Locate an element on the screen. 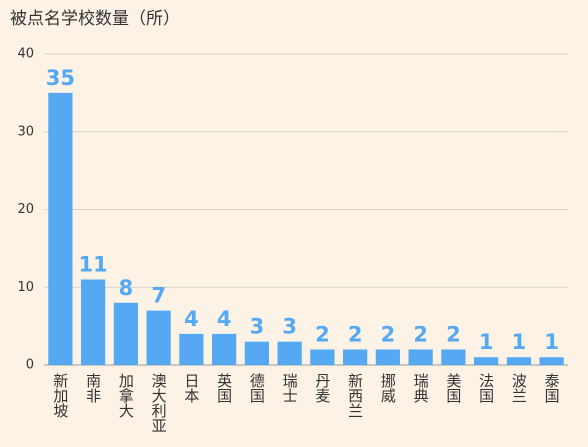 The image size is (588, 447). x-tick-label: 德国 is located at coordinates (257, 387).